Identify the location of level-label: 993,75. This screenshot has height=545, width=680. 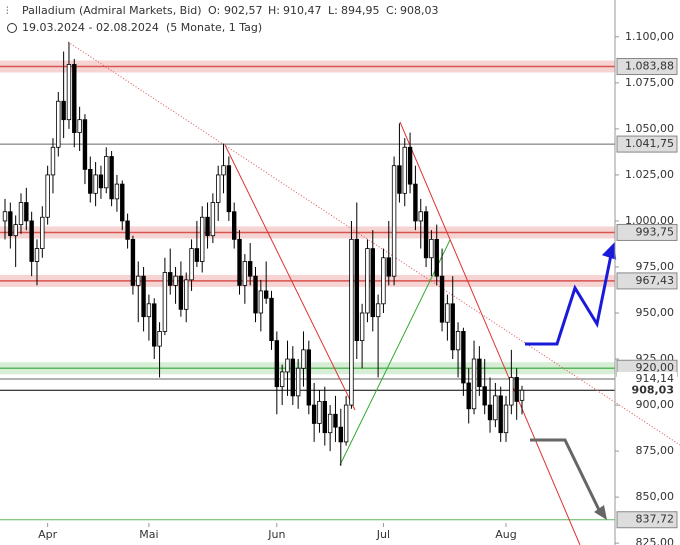
(655, 231).